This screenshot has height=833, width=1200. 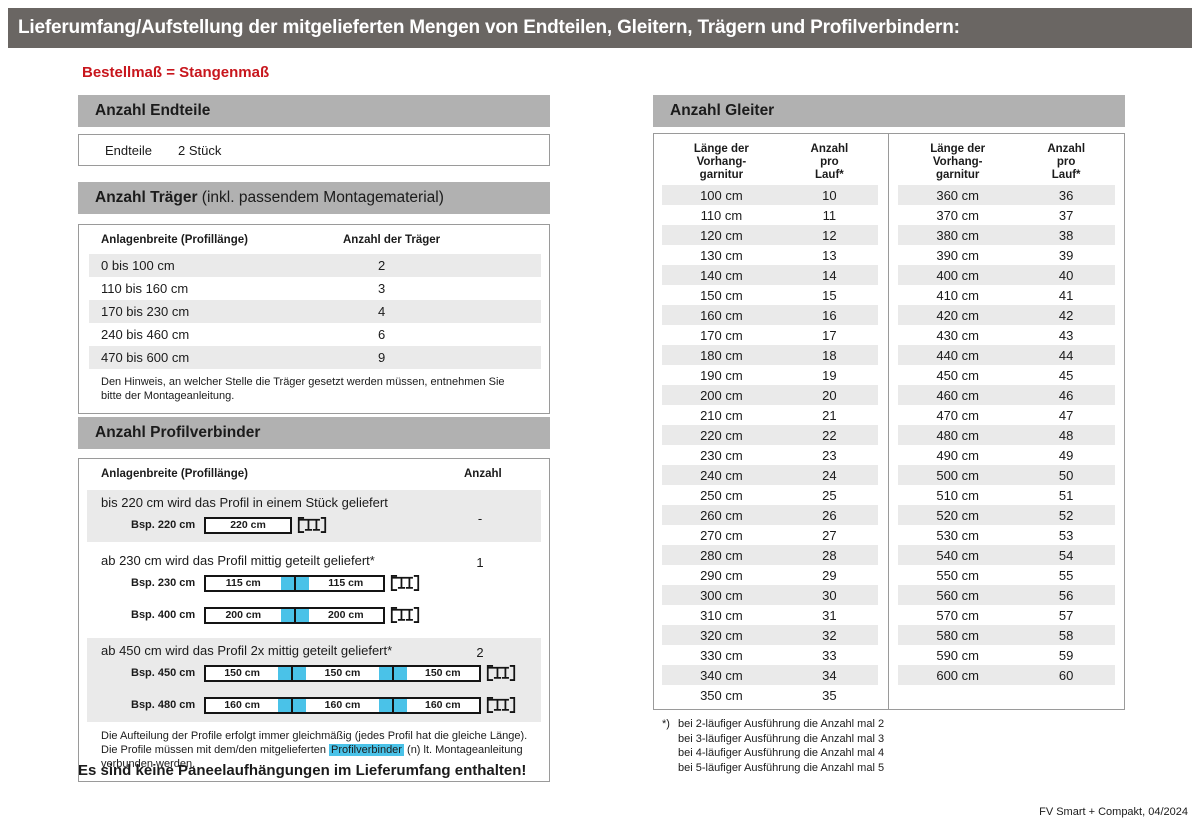 I want to click on endteile-label: Endteile, so click(x=128, y=150).